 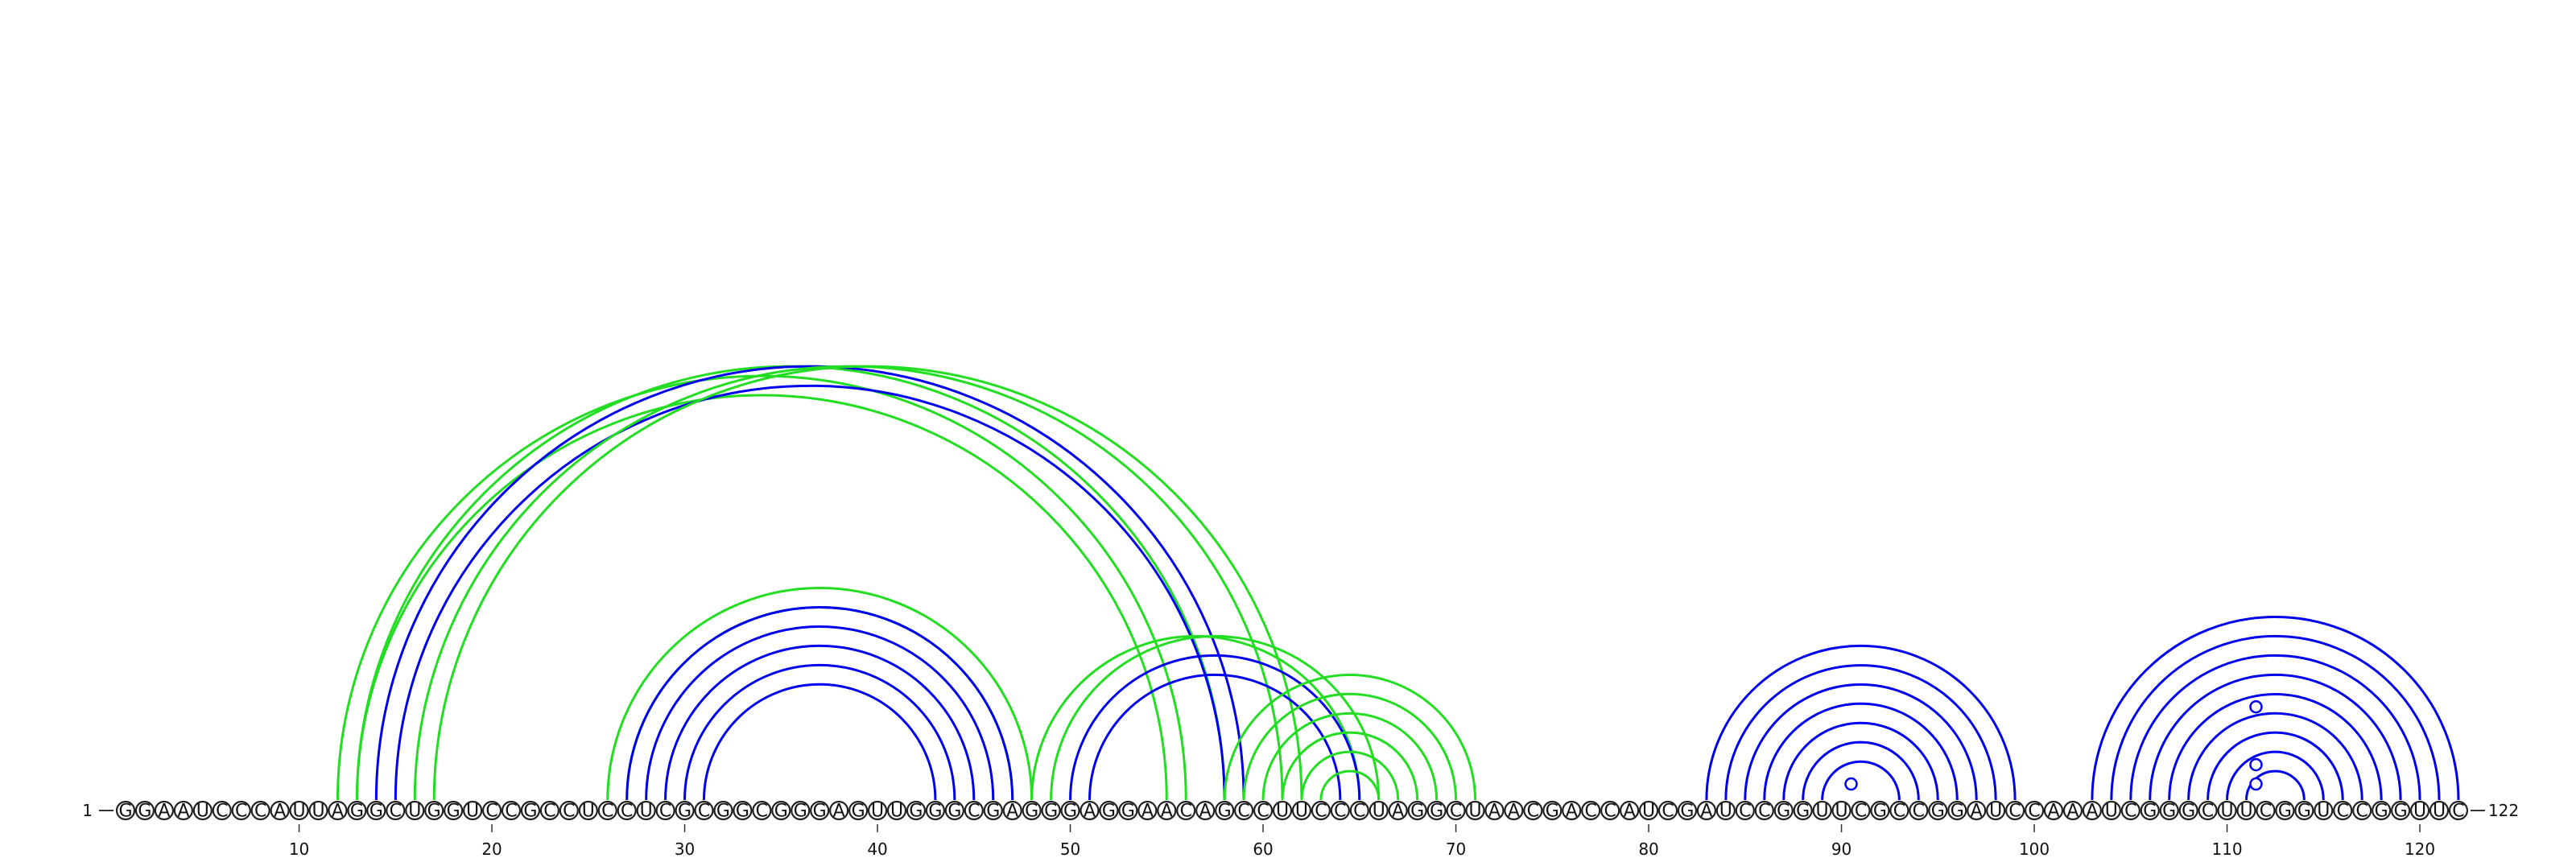 What do you see at coordinates (299, 849) in the screenshot?
I see `tick-label: 10` at bounding box center [299, 849].